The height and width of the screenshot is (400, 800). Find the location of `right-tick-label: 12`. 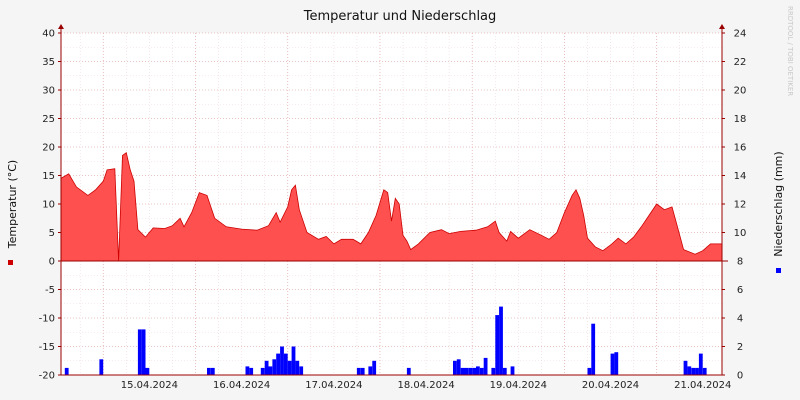

right-tick-label: 12 is located at coordinates (740, 205).